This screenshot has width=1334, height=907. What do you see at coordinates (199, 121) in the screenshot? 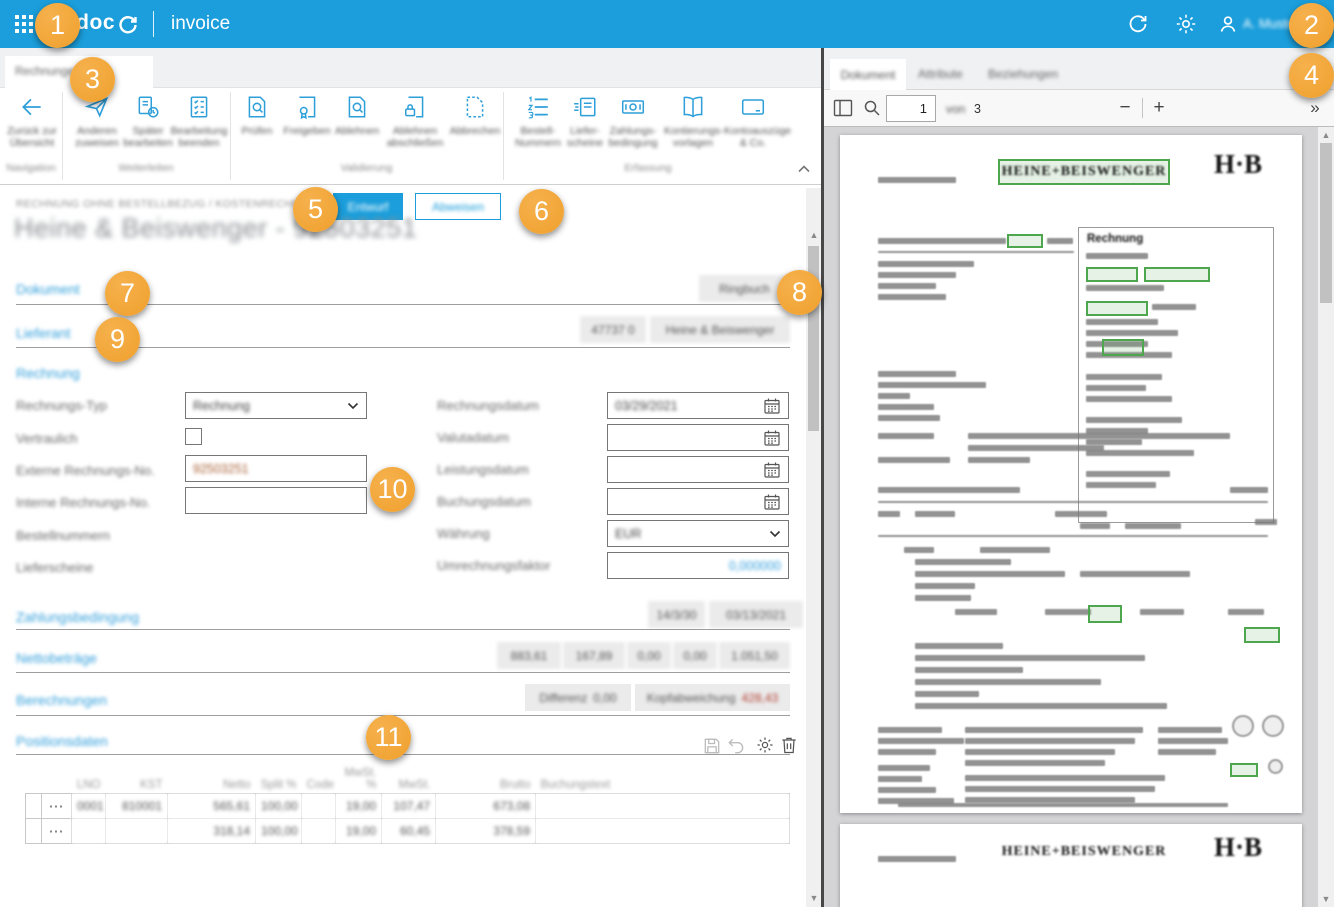
I see `ribbon-checklist-button: Bearbeitung beenden` at bounding box center [199, 121].